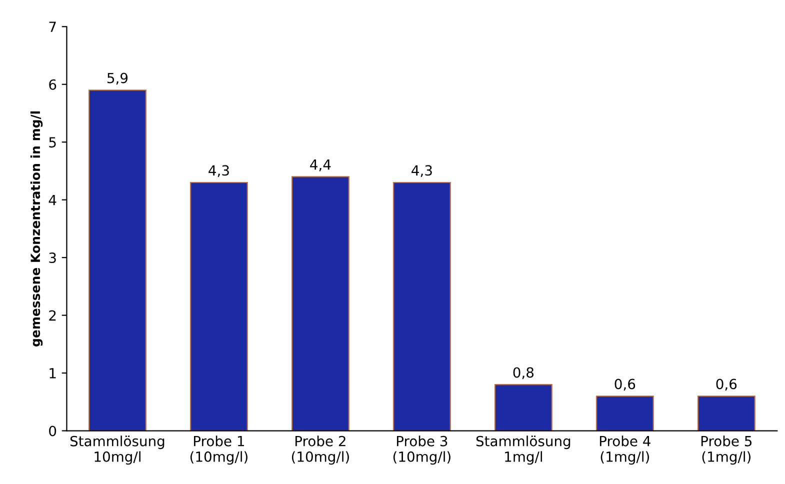 Image resolution: width=785 pixels, height=484 pixels. Describe the element at coordinates (52, 142) in the screenshot. I see `y-tick-label: 5` at that location.